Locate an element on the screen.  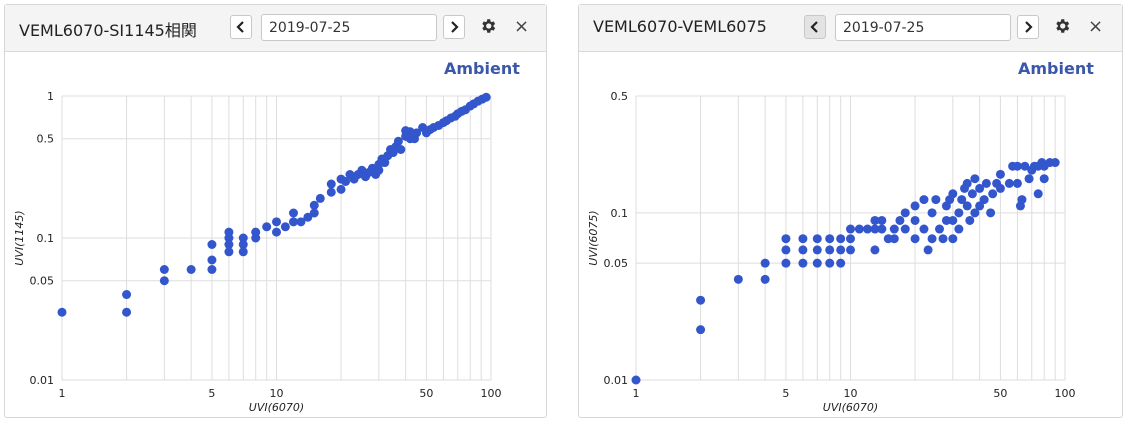
panel-header: VEML6070-VEML6075 × is located at coordinates (850, 28).